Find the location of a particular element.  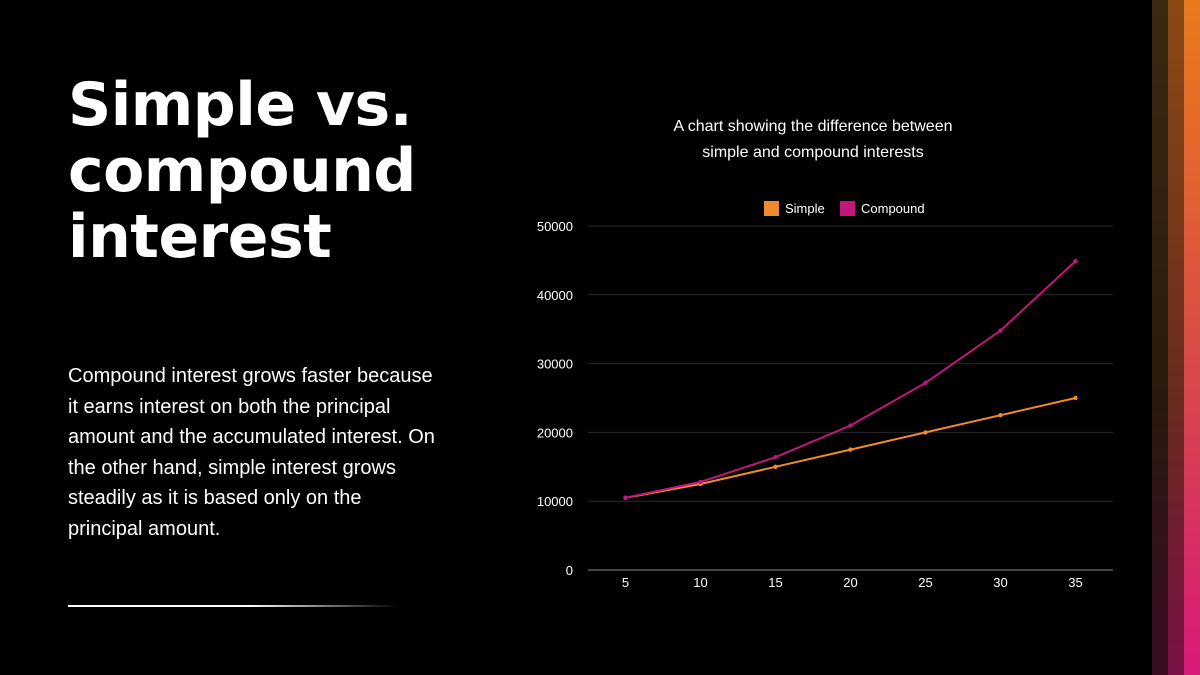

x-axis-ticks: 5 10 15 20 25 30 35 is located at coordinates (852, 582).